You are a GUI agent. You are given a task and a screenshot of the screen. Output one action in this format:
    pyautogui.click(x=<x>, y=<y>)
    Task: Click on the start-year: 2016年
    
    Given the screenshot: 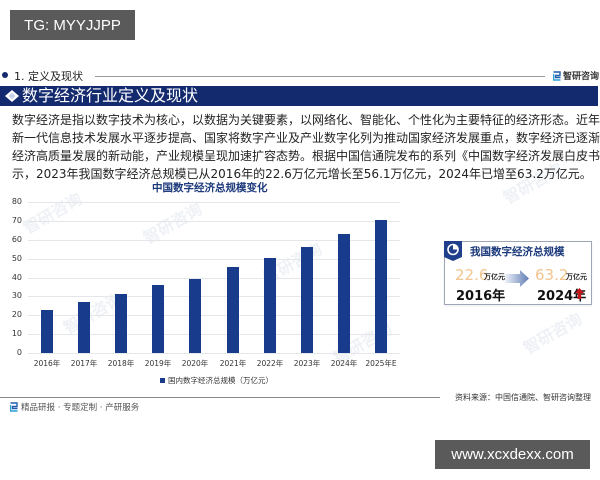 What is the action you would take?
    pyautogui.click(x=481, y=296)
    